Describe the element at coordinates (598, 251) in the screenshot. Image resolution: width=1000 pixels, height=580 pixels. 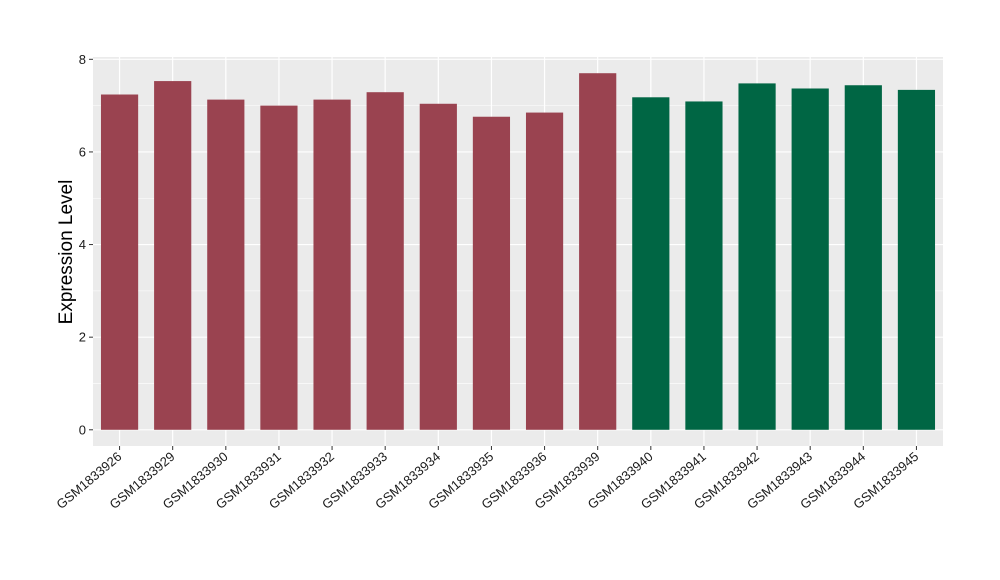
I see `bar-gsm1833939` at that location.